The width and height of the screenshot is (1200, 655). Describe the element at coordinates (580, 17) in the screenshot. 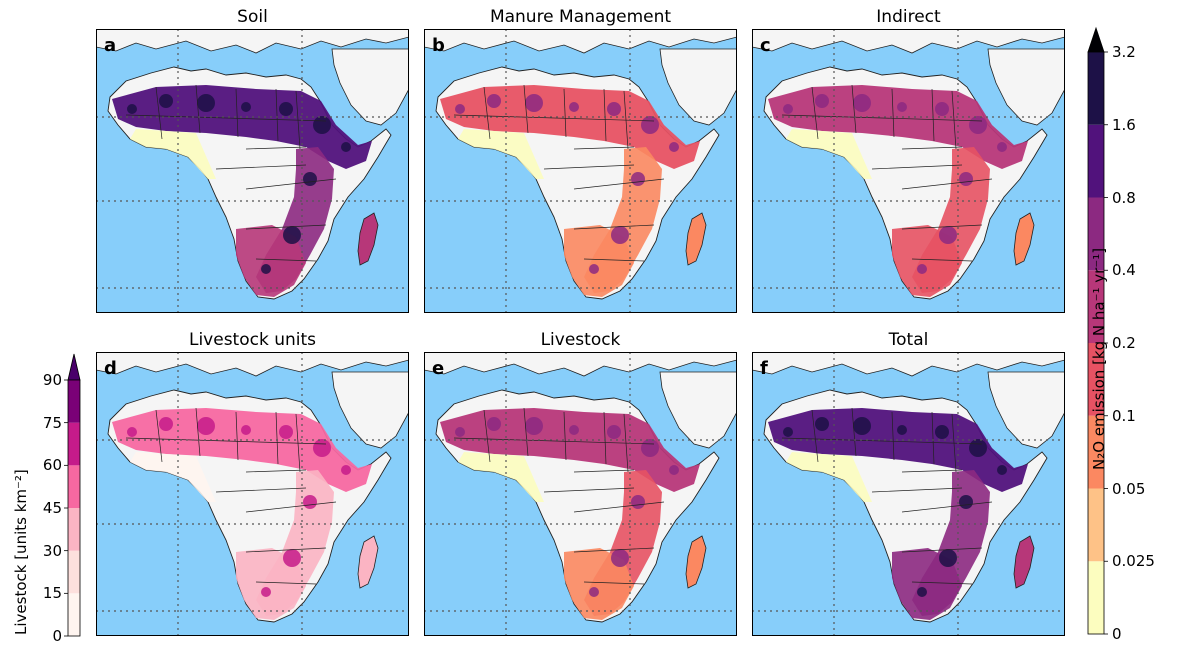

I see `panel-title: Manure Management` at that location.